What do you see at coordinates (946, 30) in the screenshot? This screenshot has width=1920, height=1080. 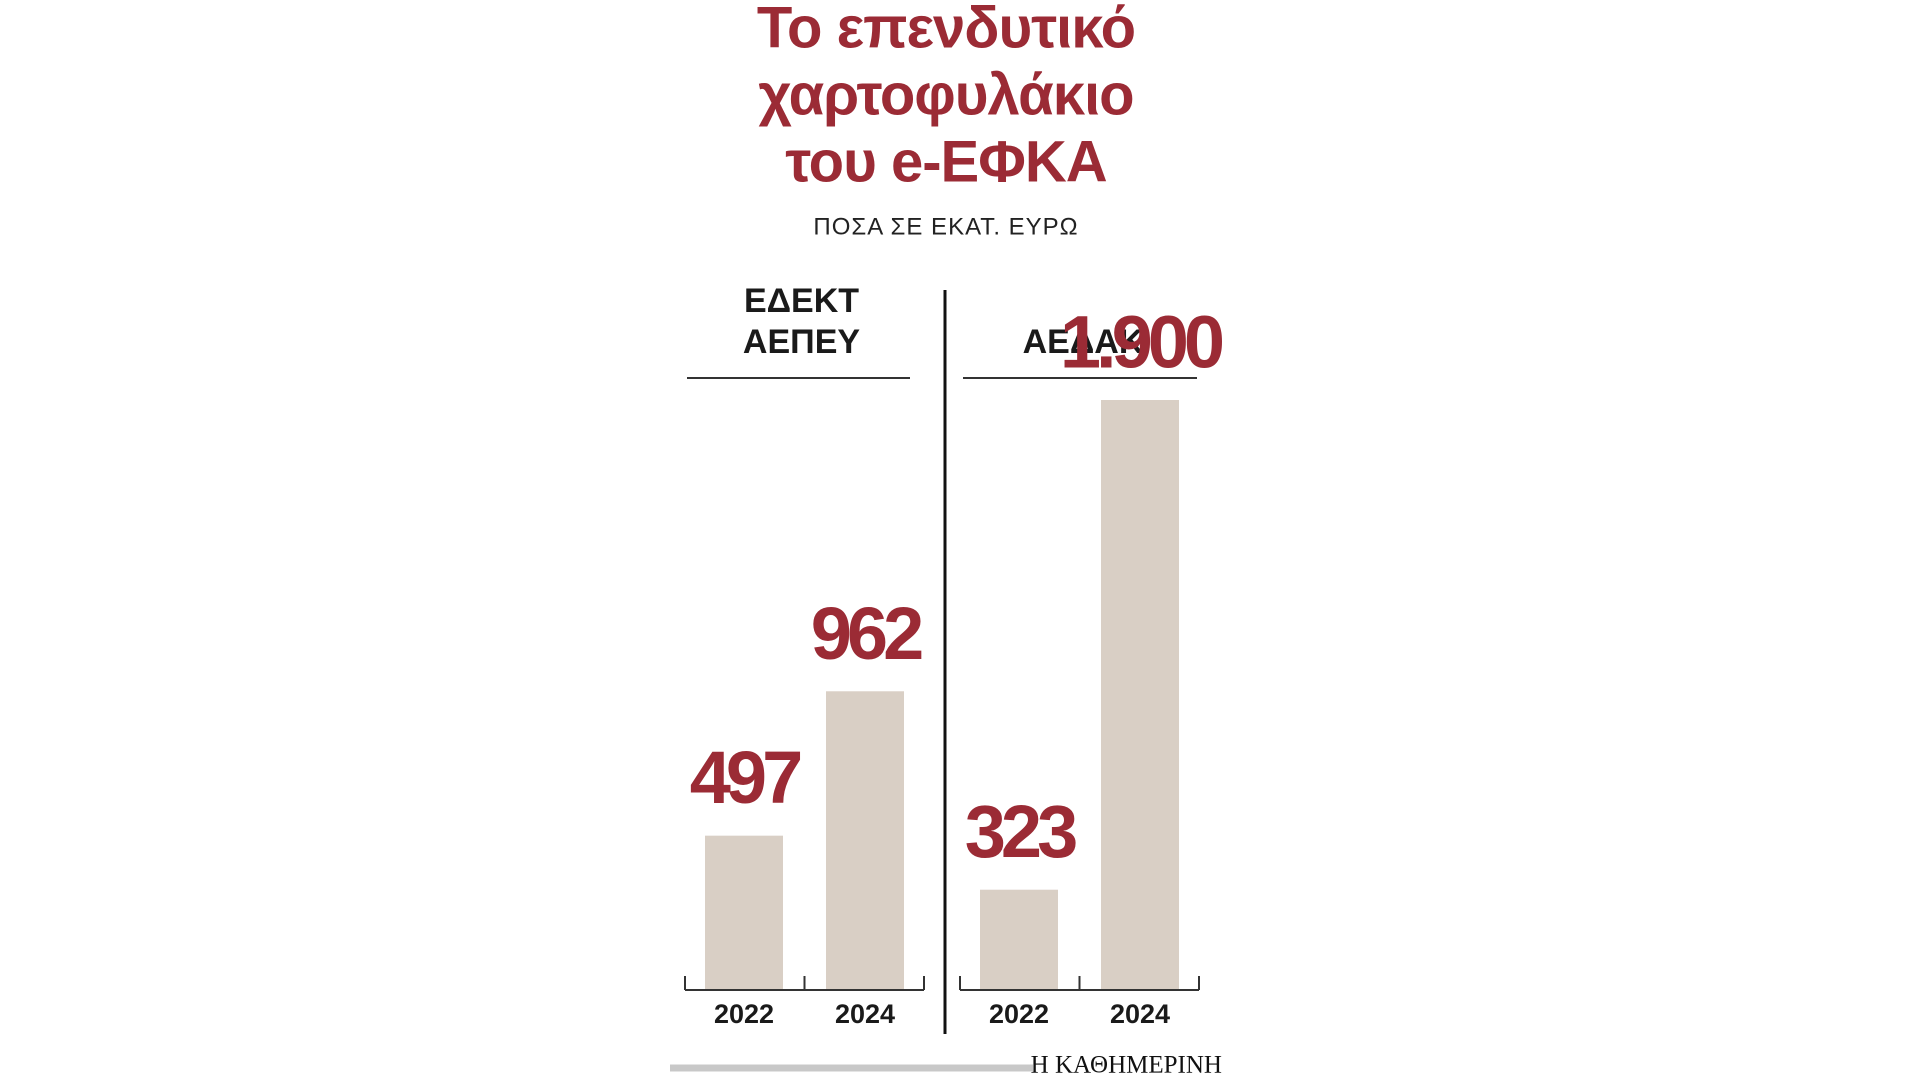 I see `chart-title: Το επενδυτικό` at bounding box center [946, 30].